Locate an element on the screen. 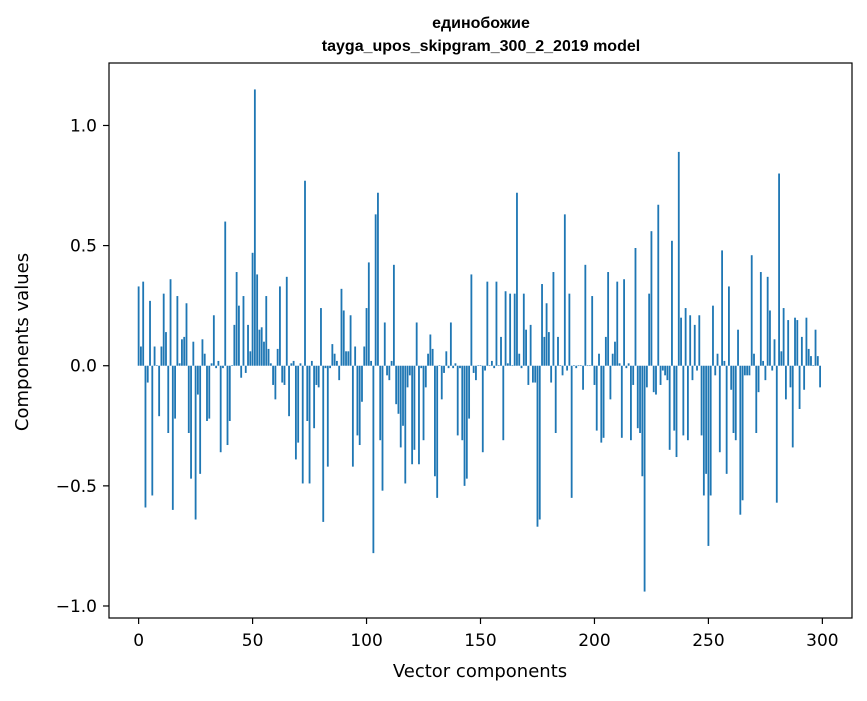  chart-title: единобожие is located at coordinates (481, 23).